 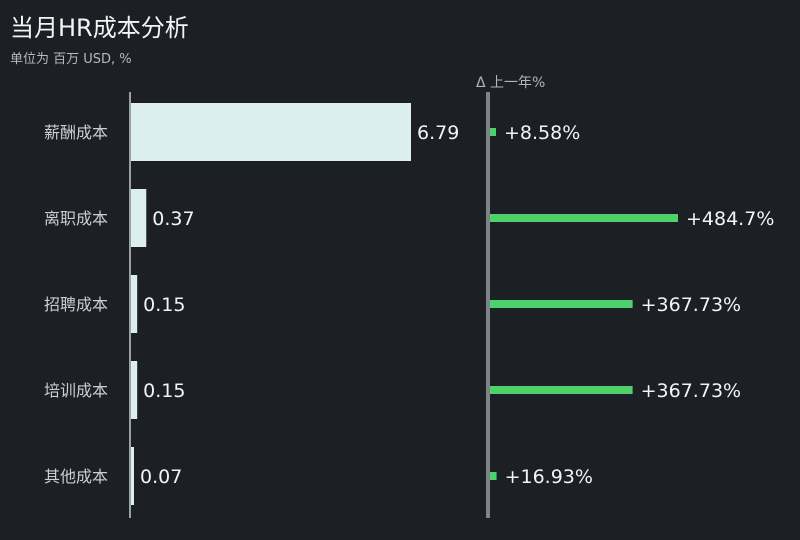 I want to click on category-label: 离职成本, so click(x=76, y=218).